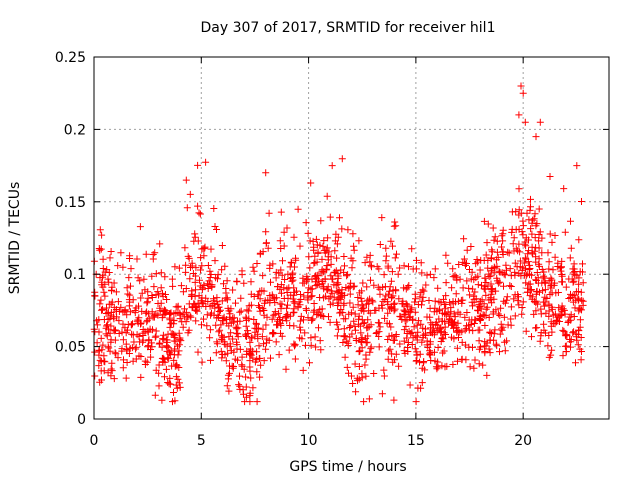 This screenshot has width=640, height=480. Describe the element at coordinates (70, 203) in the screenshot. I see `y-tick-label: 0.15` at that location.